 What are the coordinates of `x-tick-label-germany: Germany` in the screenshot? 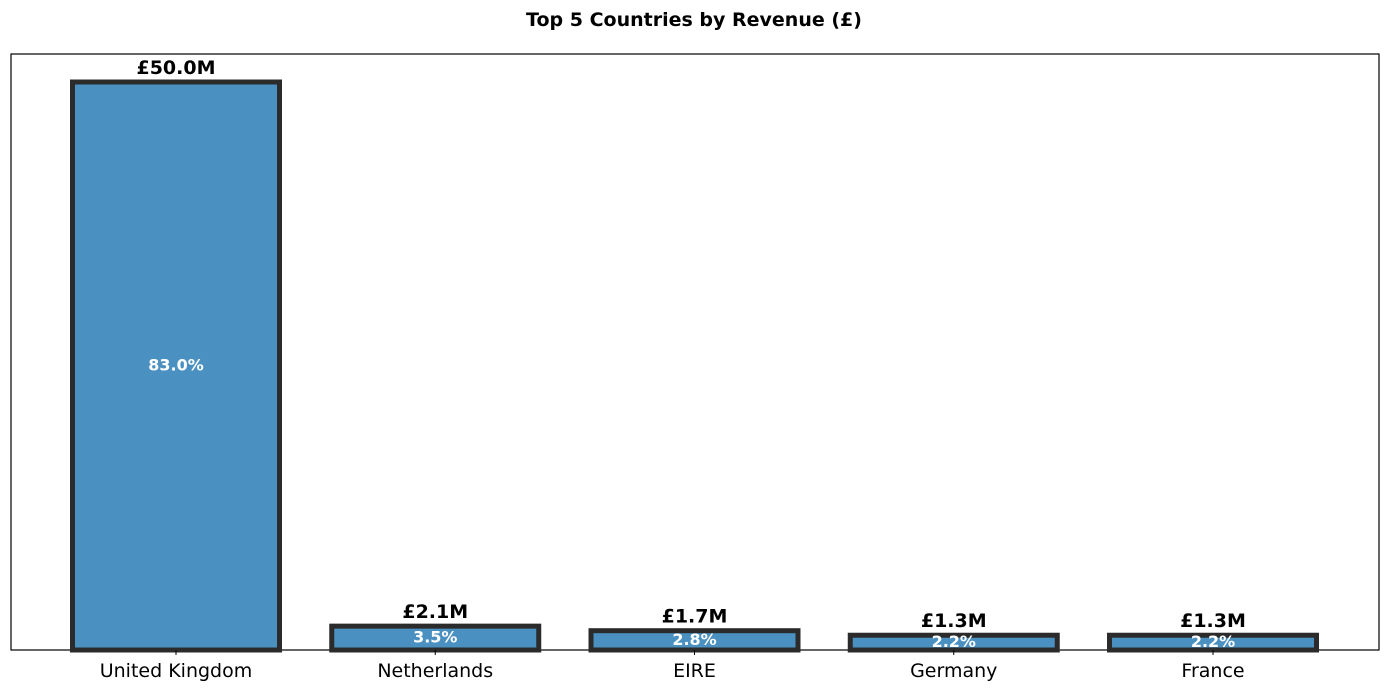 It's located at (953, 671).